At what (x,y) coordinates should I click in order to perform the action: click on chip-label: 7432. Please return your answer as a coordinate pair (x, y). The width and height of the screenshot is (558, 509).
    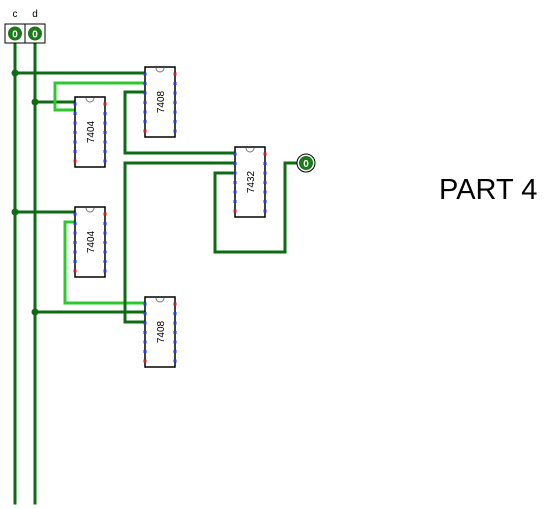
    Looking at the image, I should click on (251, 181).